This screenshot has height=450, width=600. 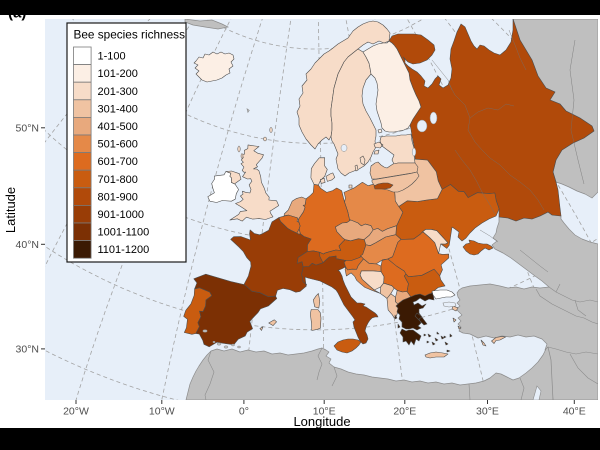 I want to click on svg-text: 30°E, so click(x=487, y=412).